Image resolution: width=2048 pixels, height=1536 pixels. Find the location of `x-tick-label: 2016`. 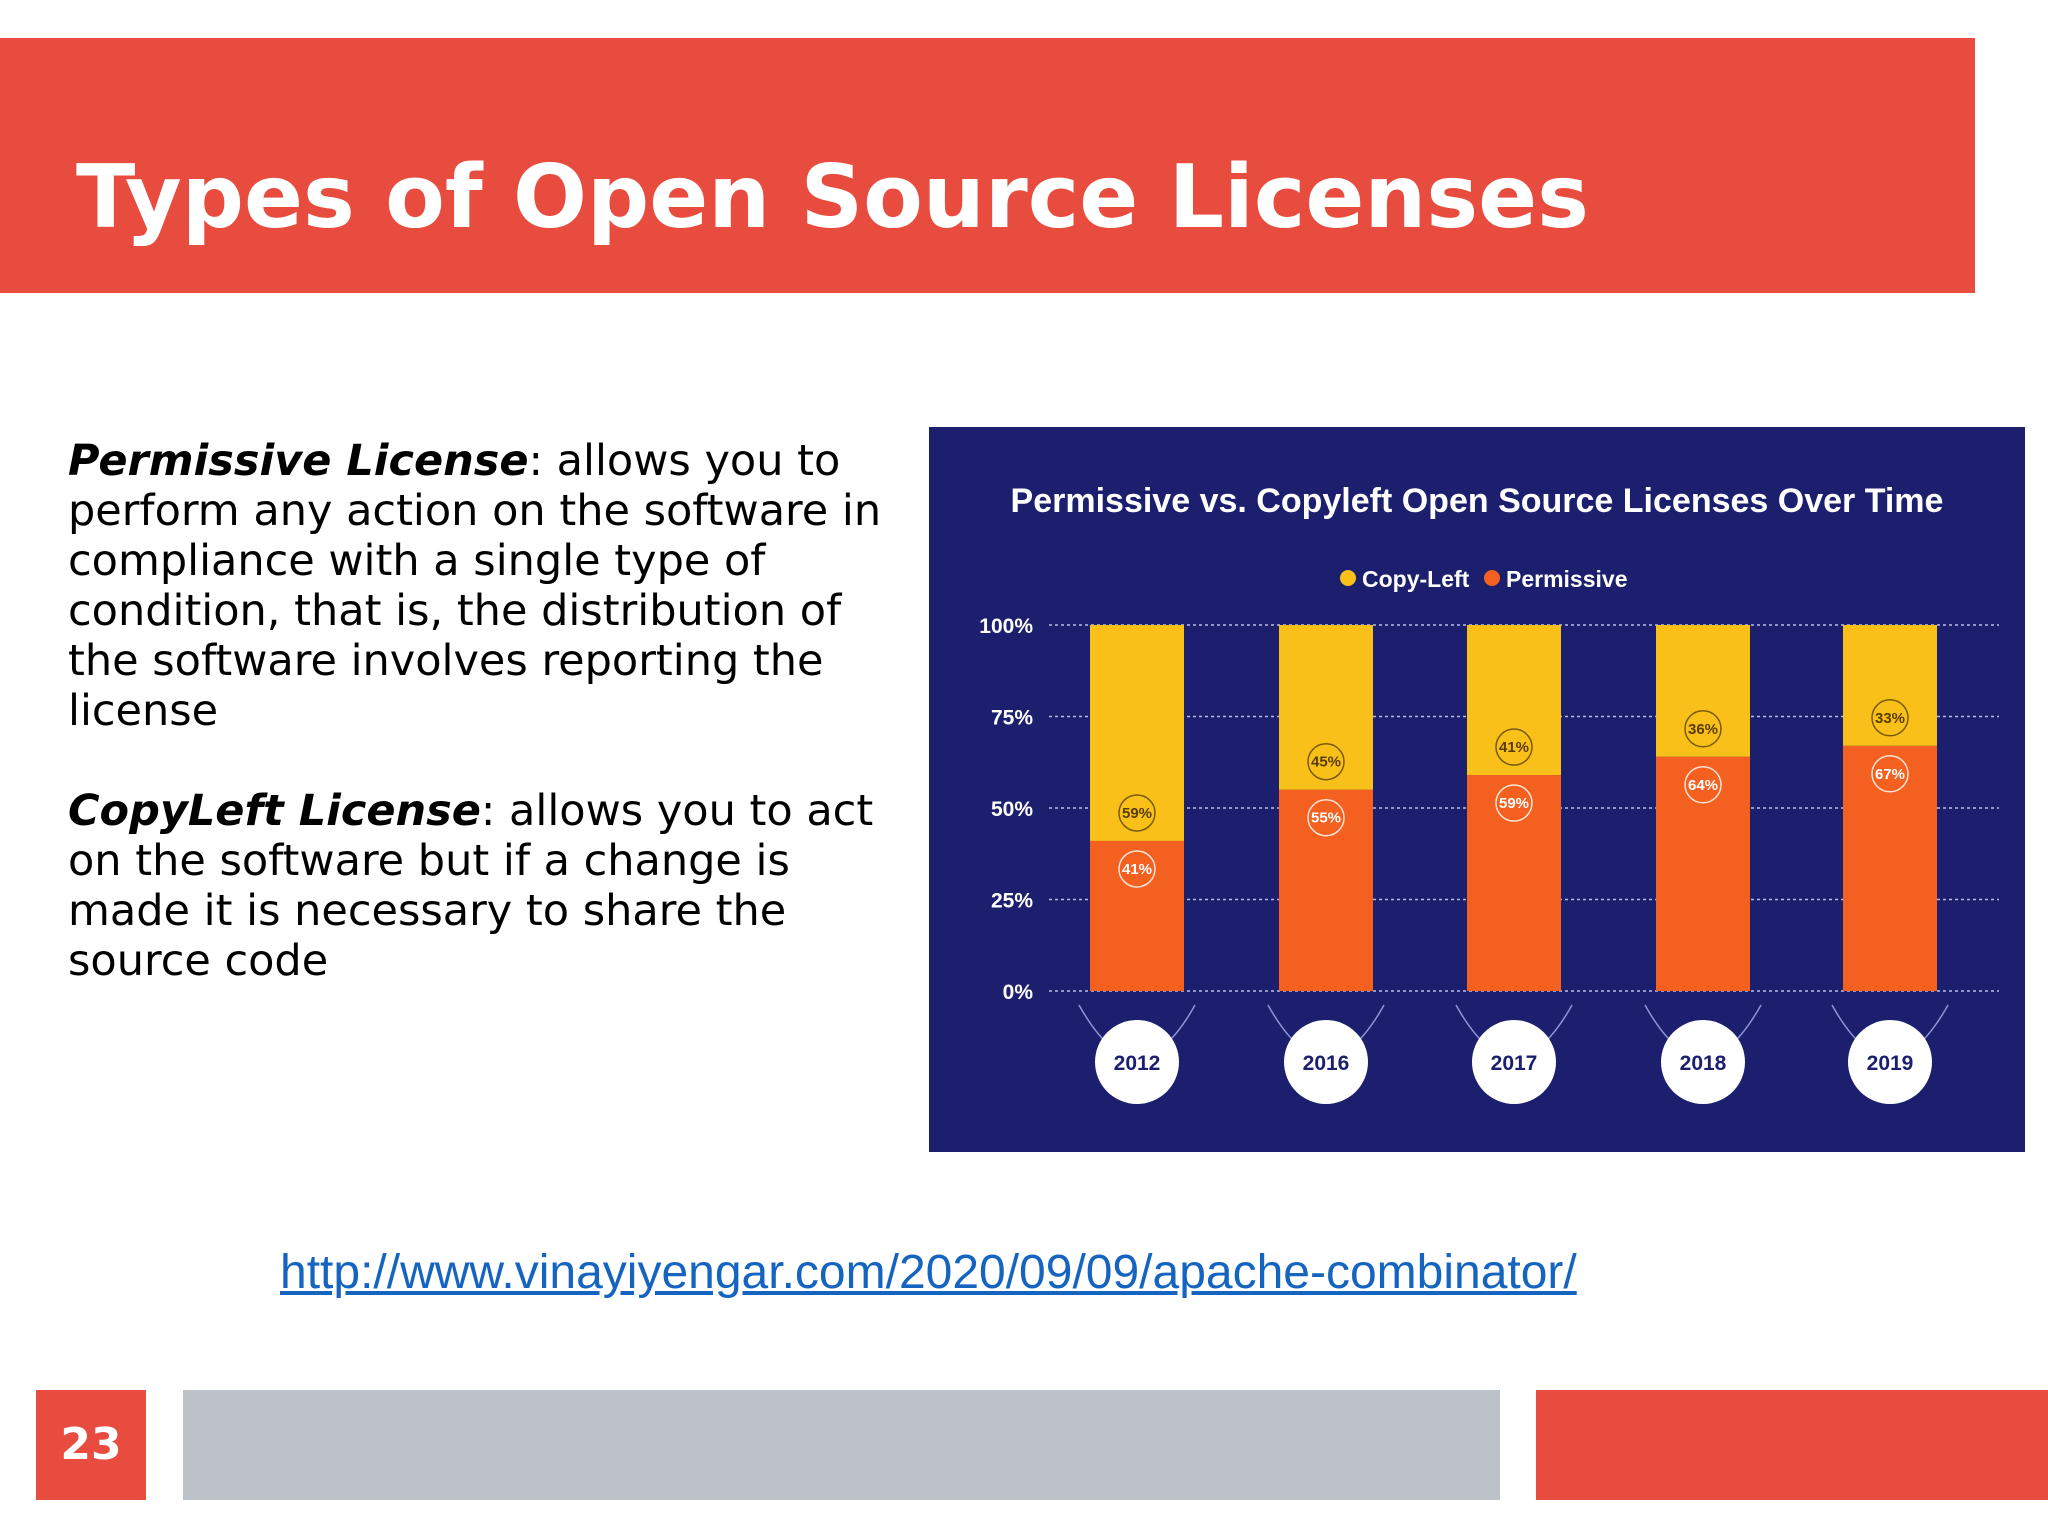

x-tick-label: 2016 is located at coordinates (1326, 1063).